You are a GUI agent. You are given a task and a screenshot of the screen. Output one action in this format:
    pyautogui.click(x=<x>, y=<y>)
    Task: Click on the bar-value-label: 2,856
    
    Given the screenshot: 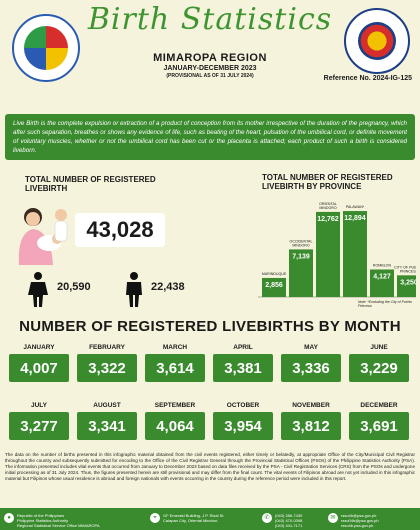 What is the action you would take?
    pyautogui.click(x=274, y=285)
    